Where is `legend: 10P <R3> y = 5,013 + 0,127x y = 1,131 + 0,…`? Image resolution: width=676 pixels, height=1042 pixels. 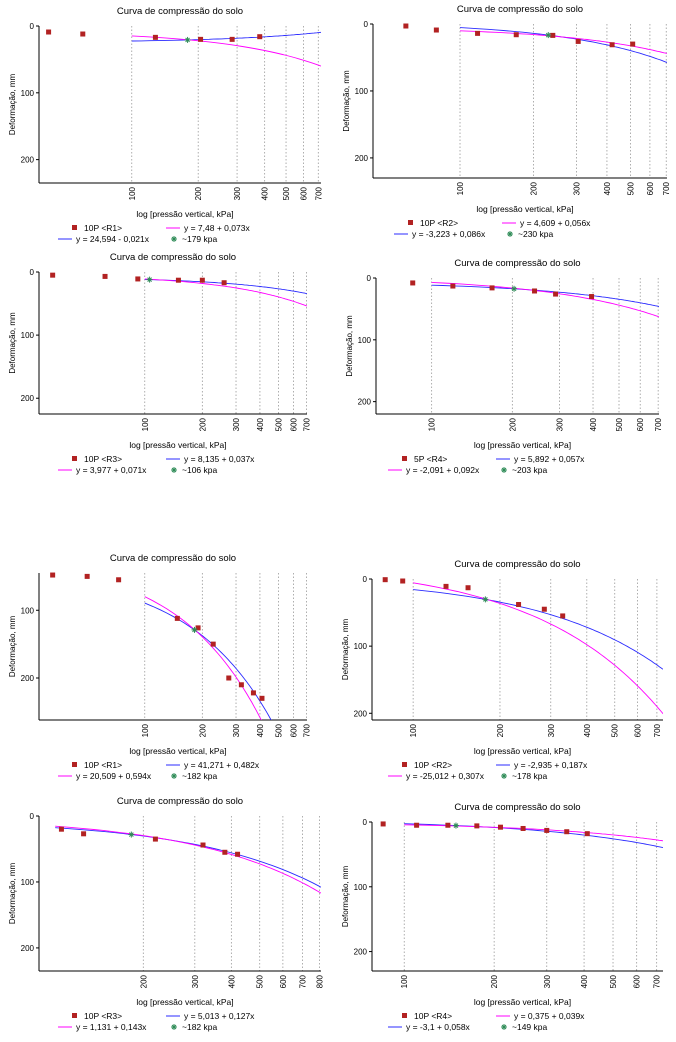
legend: 10P <R3> y = 5,013 + 0,127x y = 1,131 + 0,… is located at coordinates (156, 1021).